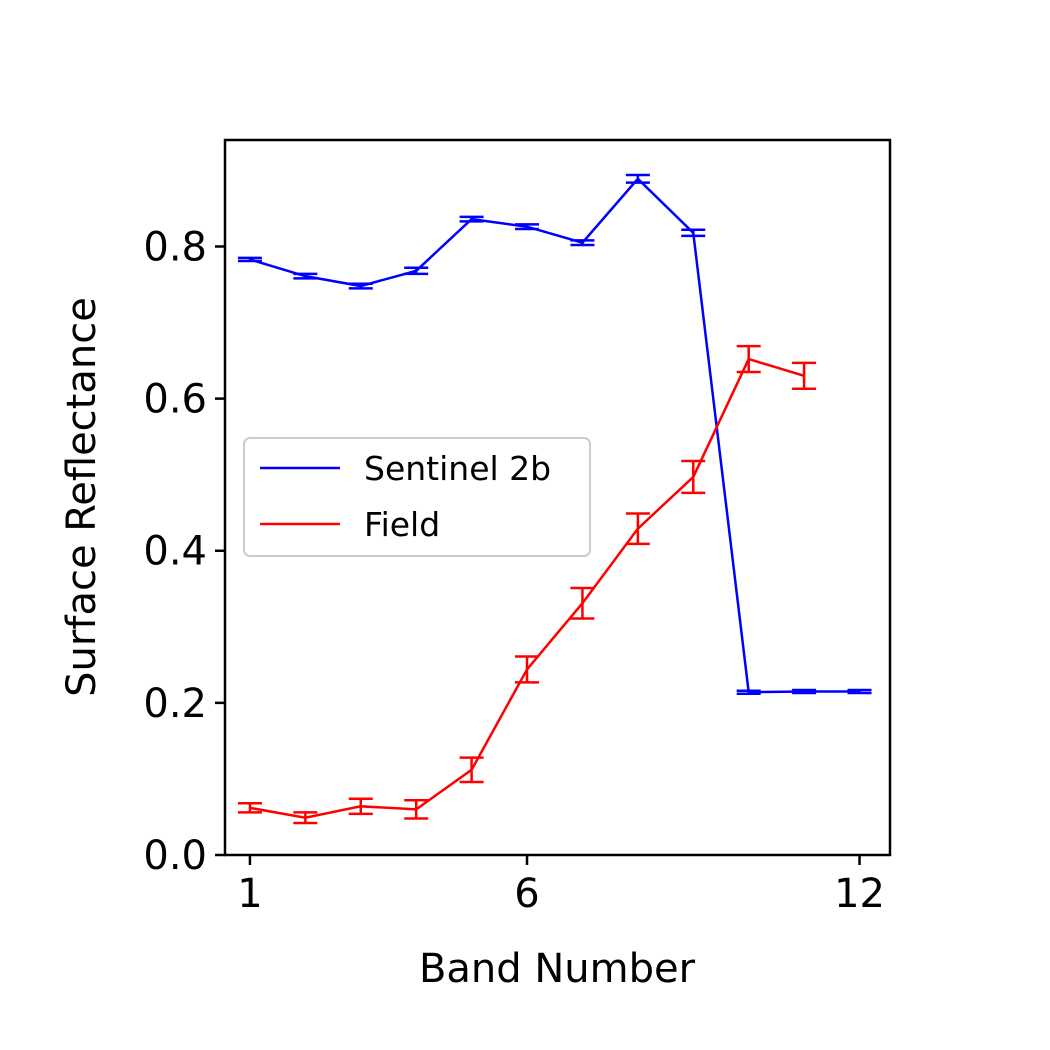  I want to click on x-tick-label: 1, so click(249, 894).